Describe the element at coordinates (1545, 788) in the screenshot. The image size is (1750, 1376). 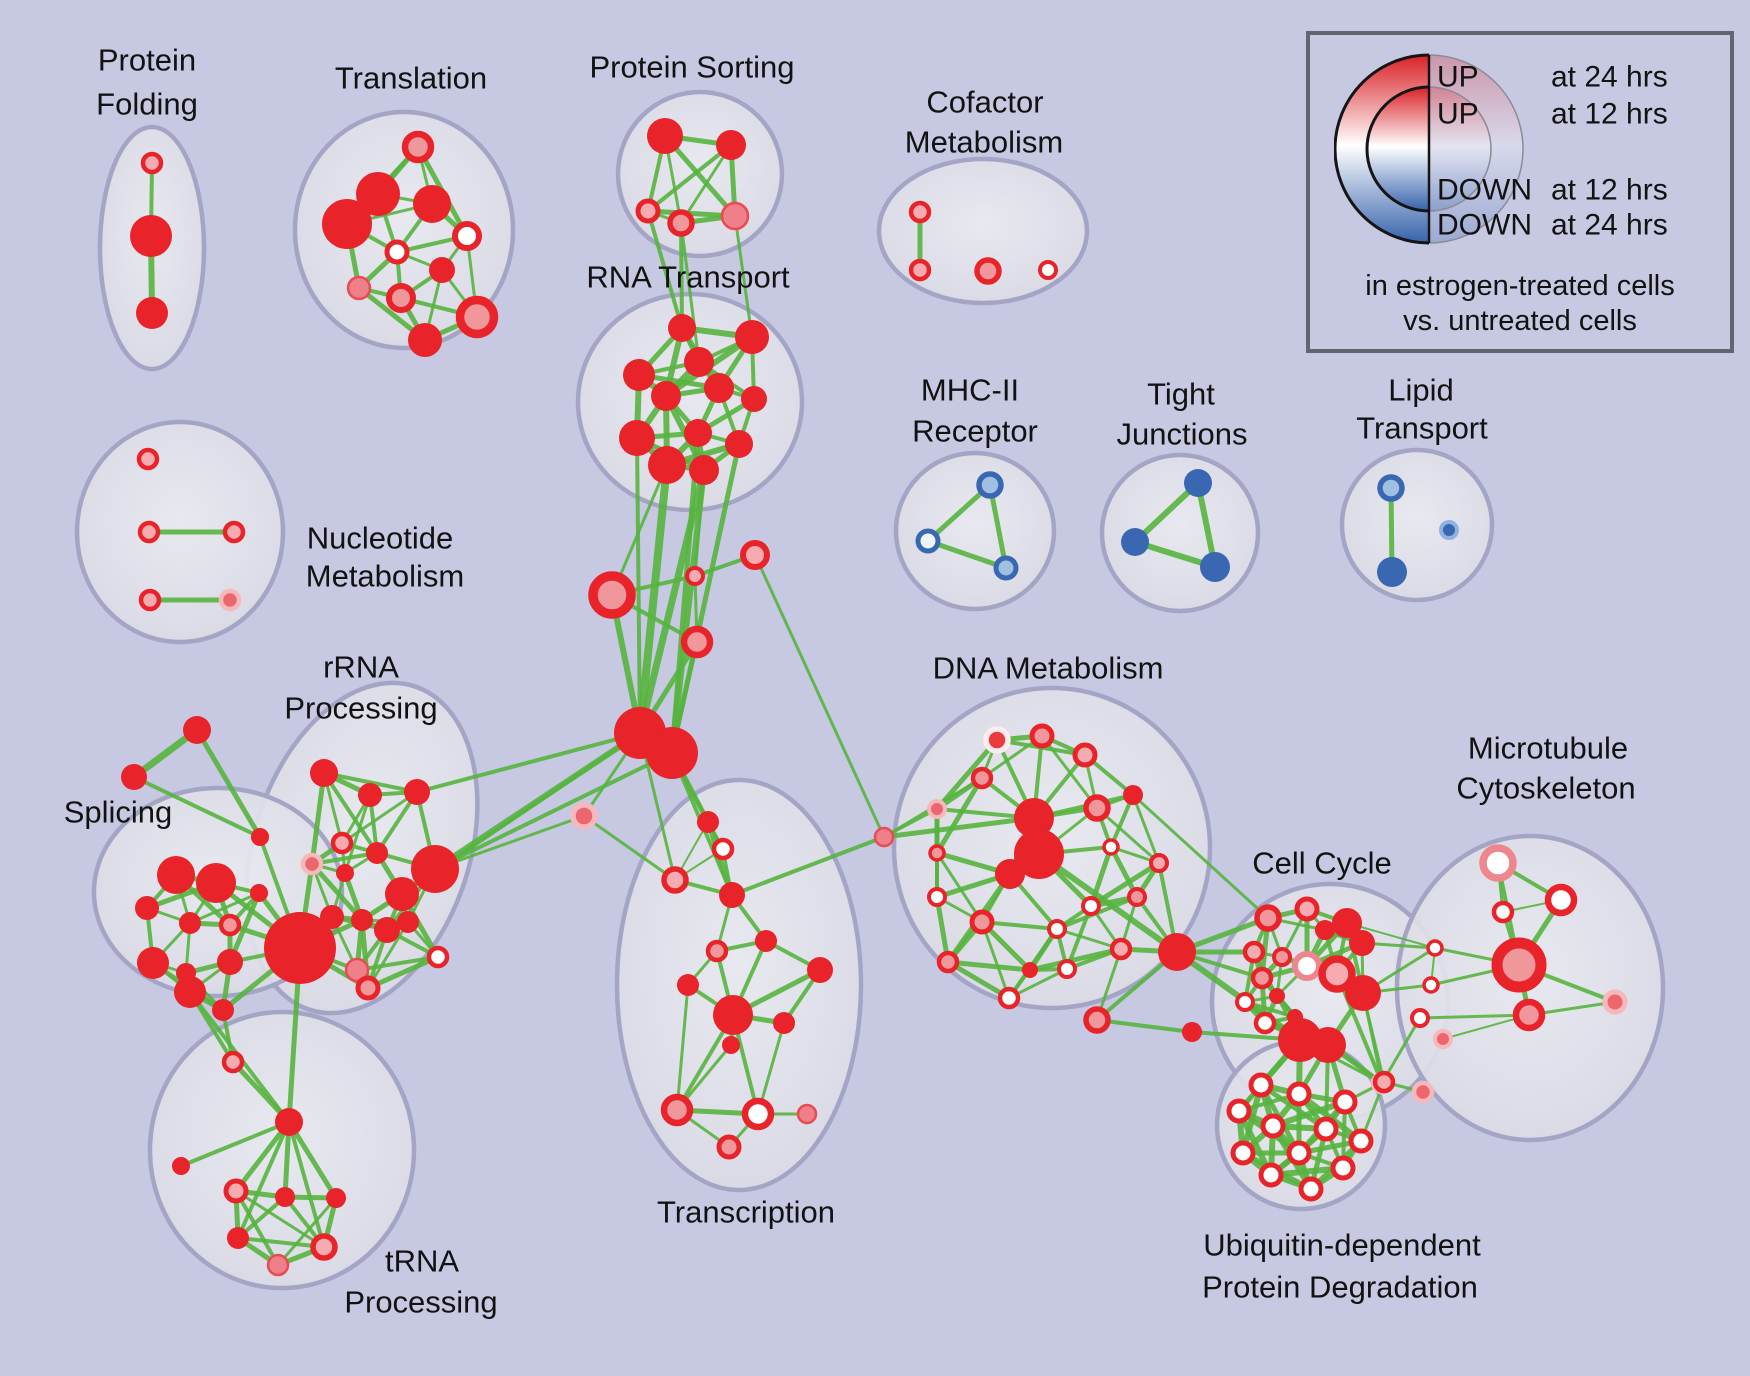
I see `cluster-label-microtubule-cytoskeleton-1: Cytoskeleton` at that location.